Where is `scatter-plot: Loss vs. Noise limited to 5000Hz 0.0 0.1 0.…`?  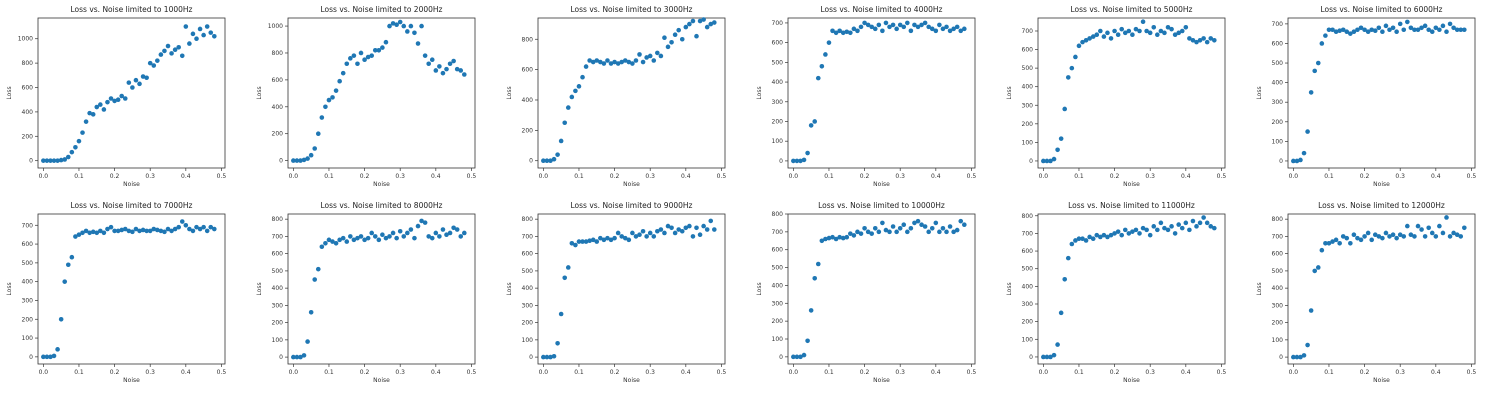
scatter-plot: Loss vs. Noise limited to 5000Hz 0.0 0.1 0.… is located at coordinates (1116, 96).